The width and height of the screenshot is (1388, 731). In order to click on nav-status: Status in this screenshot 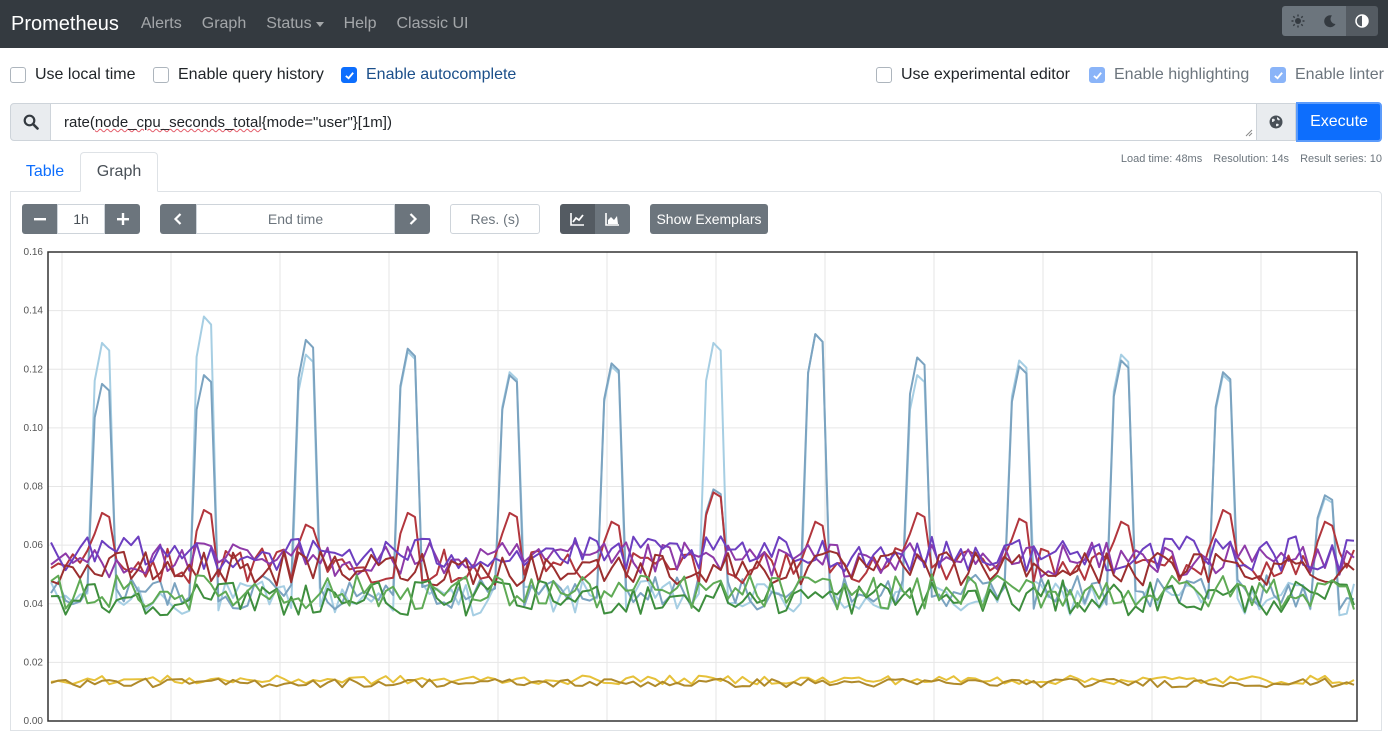, I will do `click(295, 24)`.